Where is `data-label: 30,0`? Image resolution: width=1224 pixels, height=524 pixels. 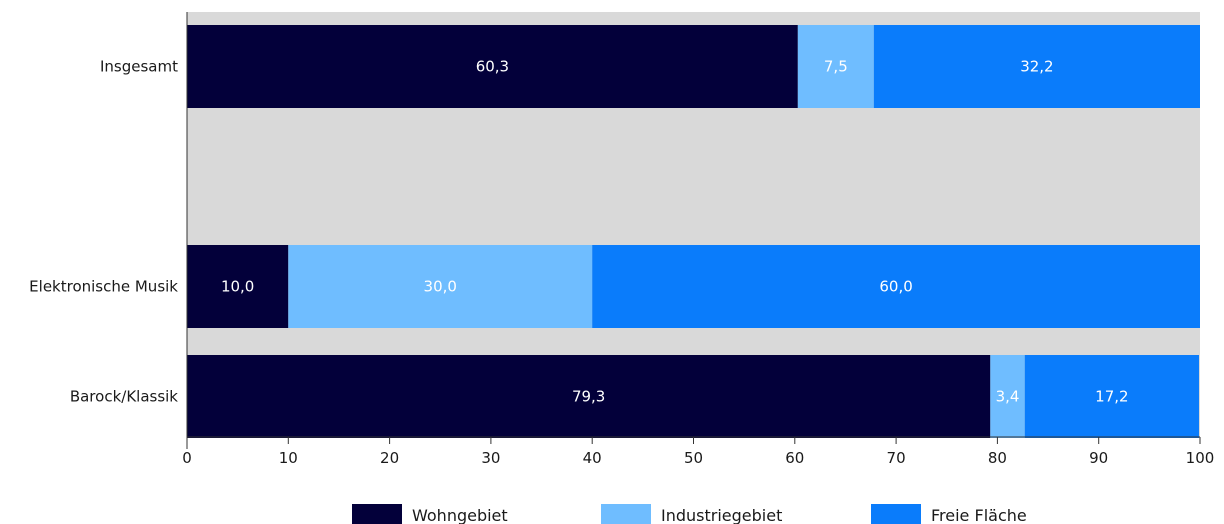 data-label: 30,0 is located at coordinates (440, 287).